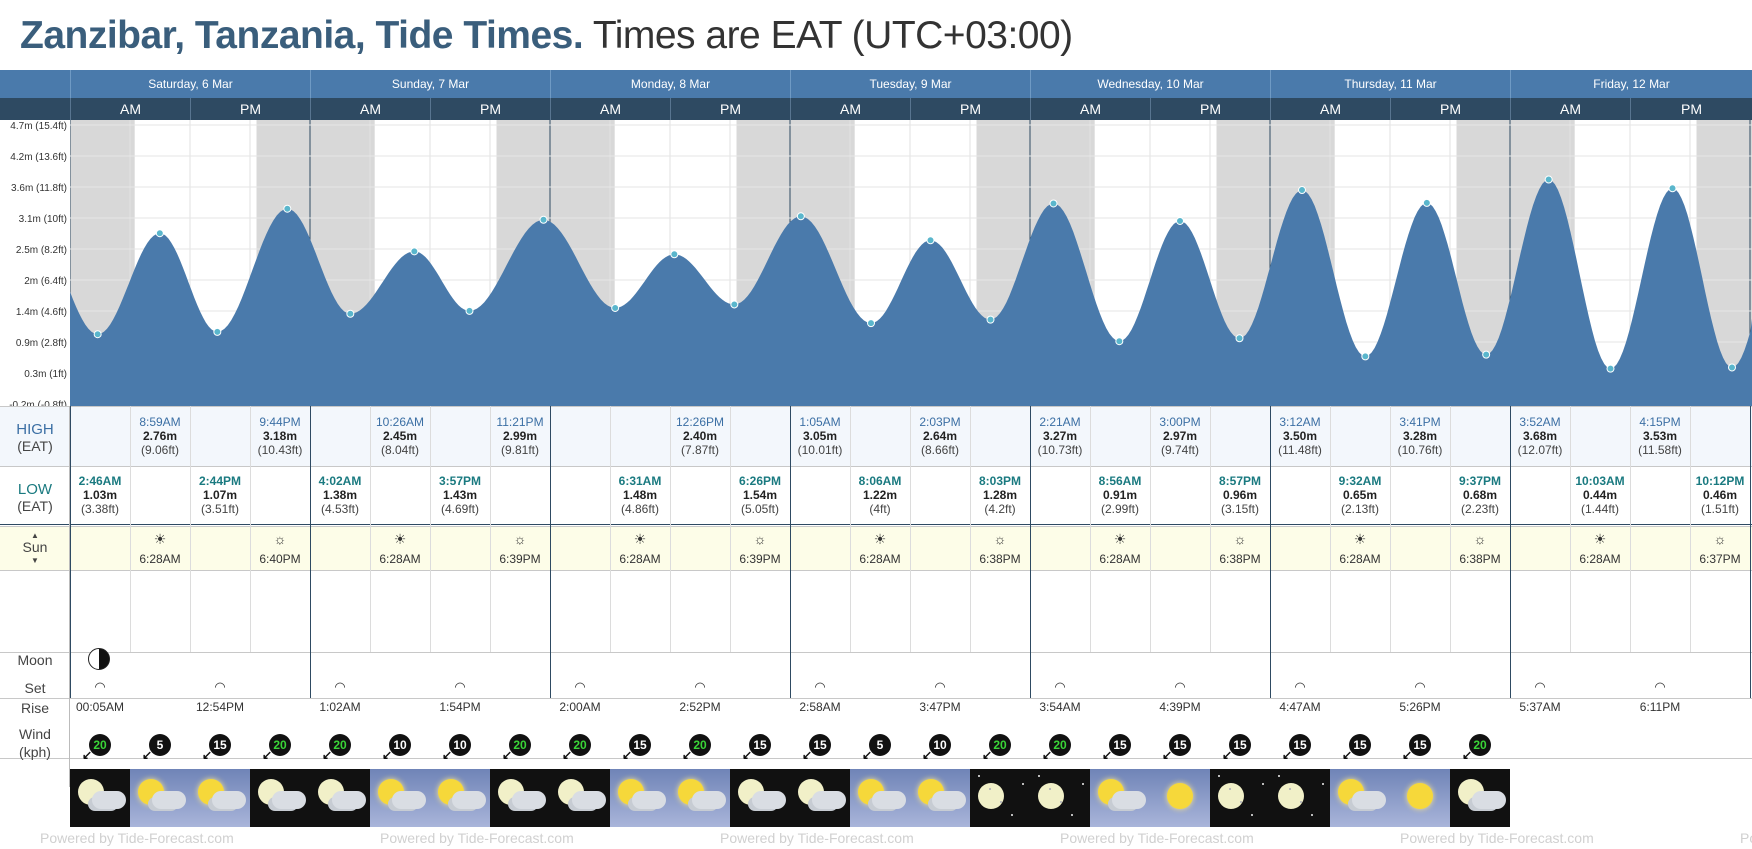  Describe the element at coordinates (99, 659) in the screenshot. I see `last-quarter-moon-icon` at that location.